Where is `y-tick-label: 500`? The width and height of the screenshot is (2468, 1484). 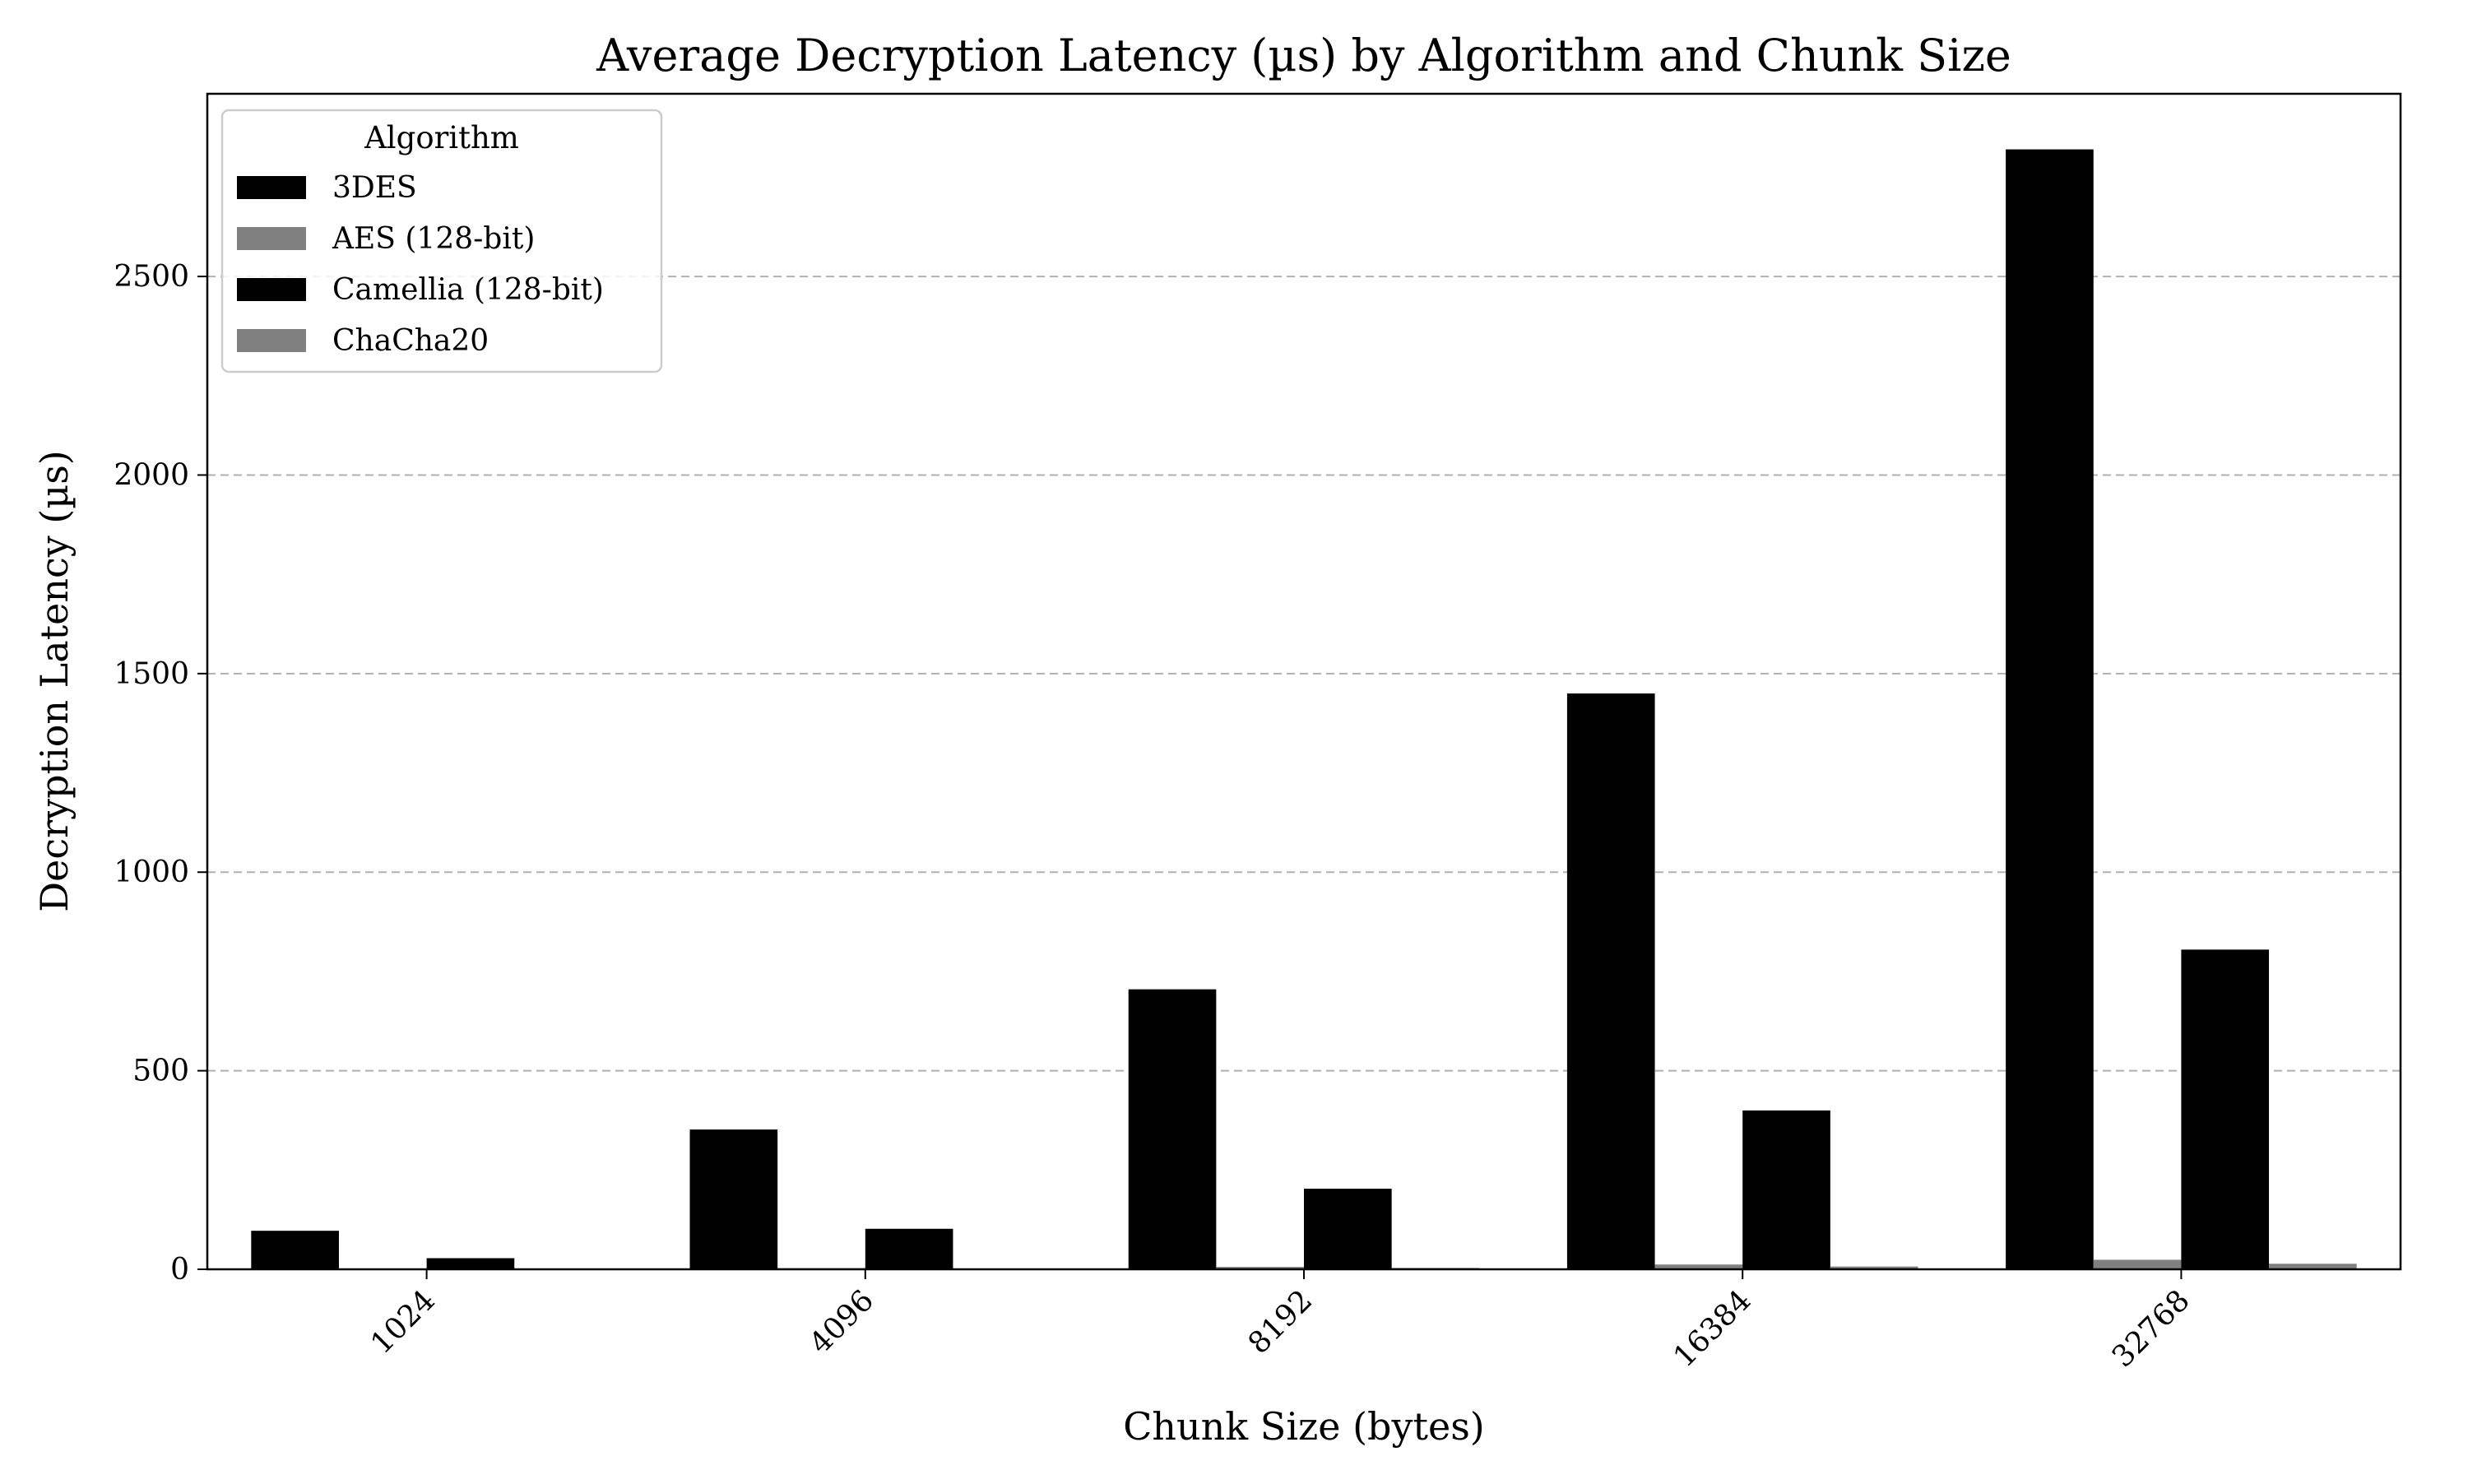 y-tick-label: 500 is located at coordinates (160, 1071).